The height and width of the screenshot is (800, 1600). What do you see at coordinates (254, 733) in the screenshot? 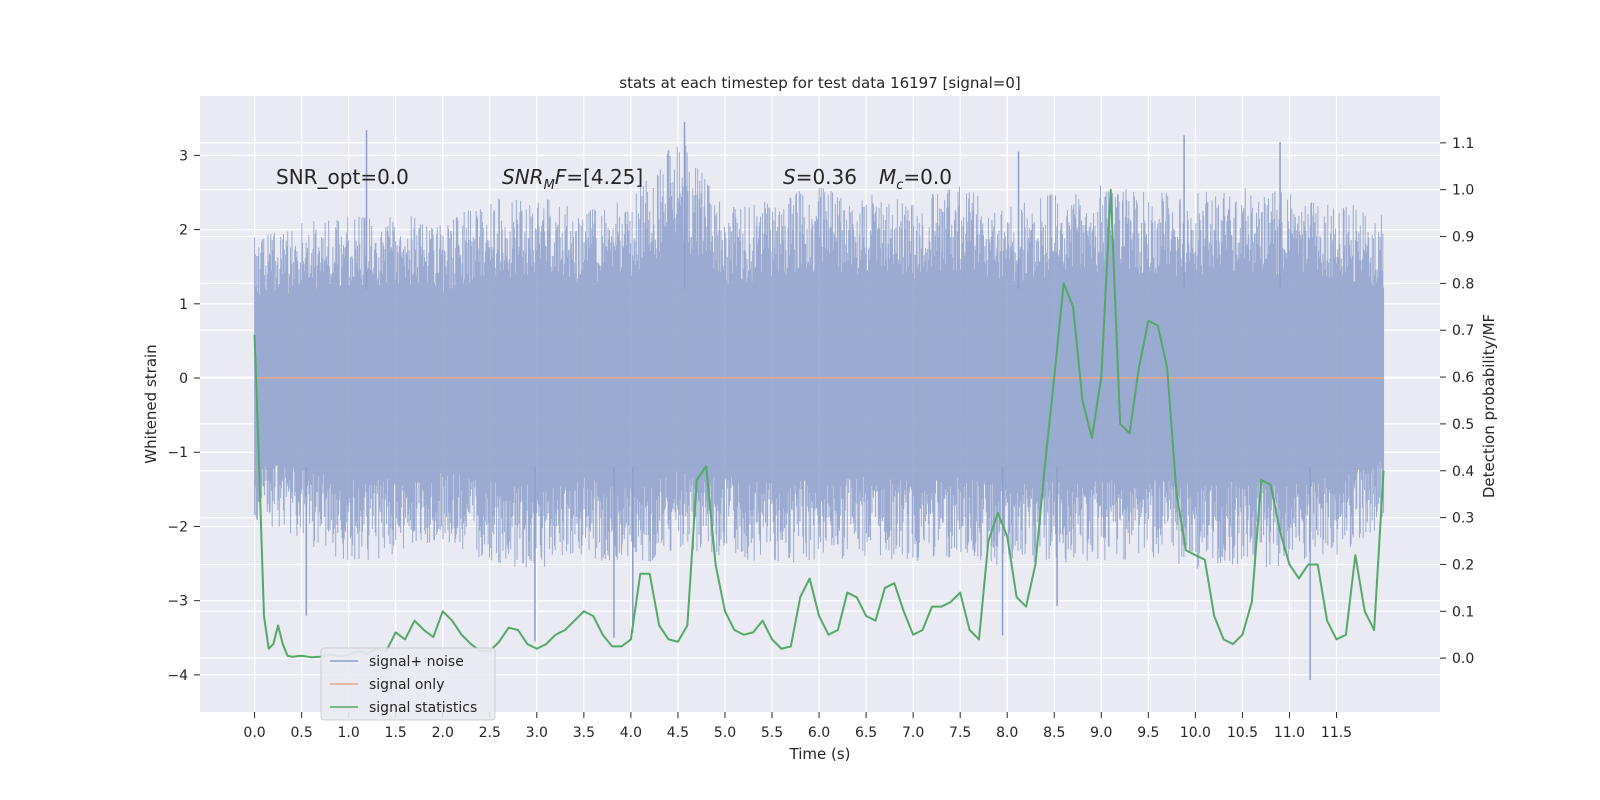
I see `x-tick-label: 0.0` at bounding box center [254, 733].